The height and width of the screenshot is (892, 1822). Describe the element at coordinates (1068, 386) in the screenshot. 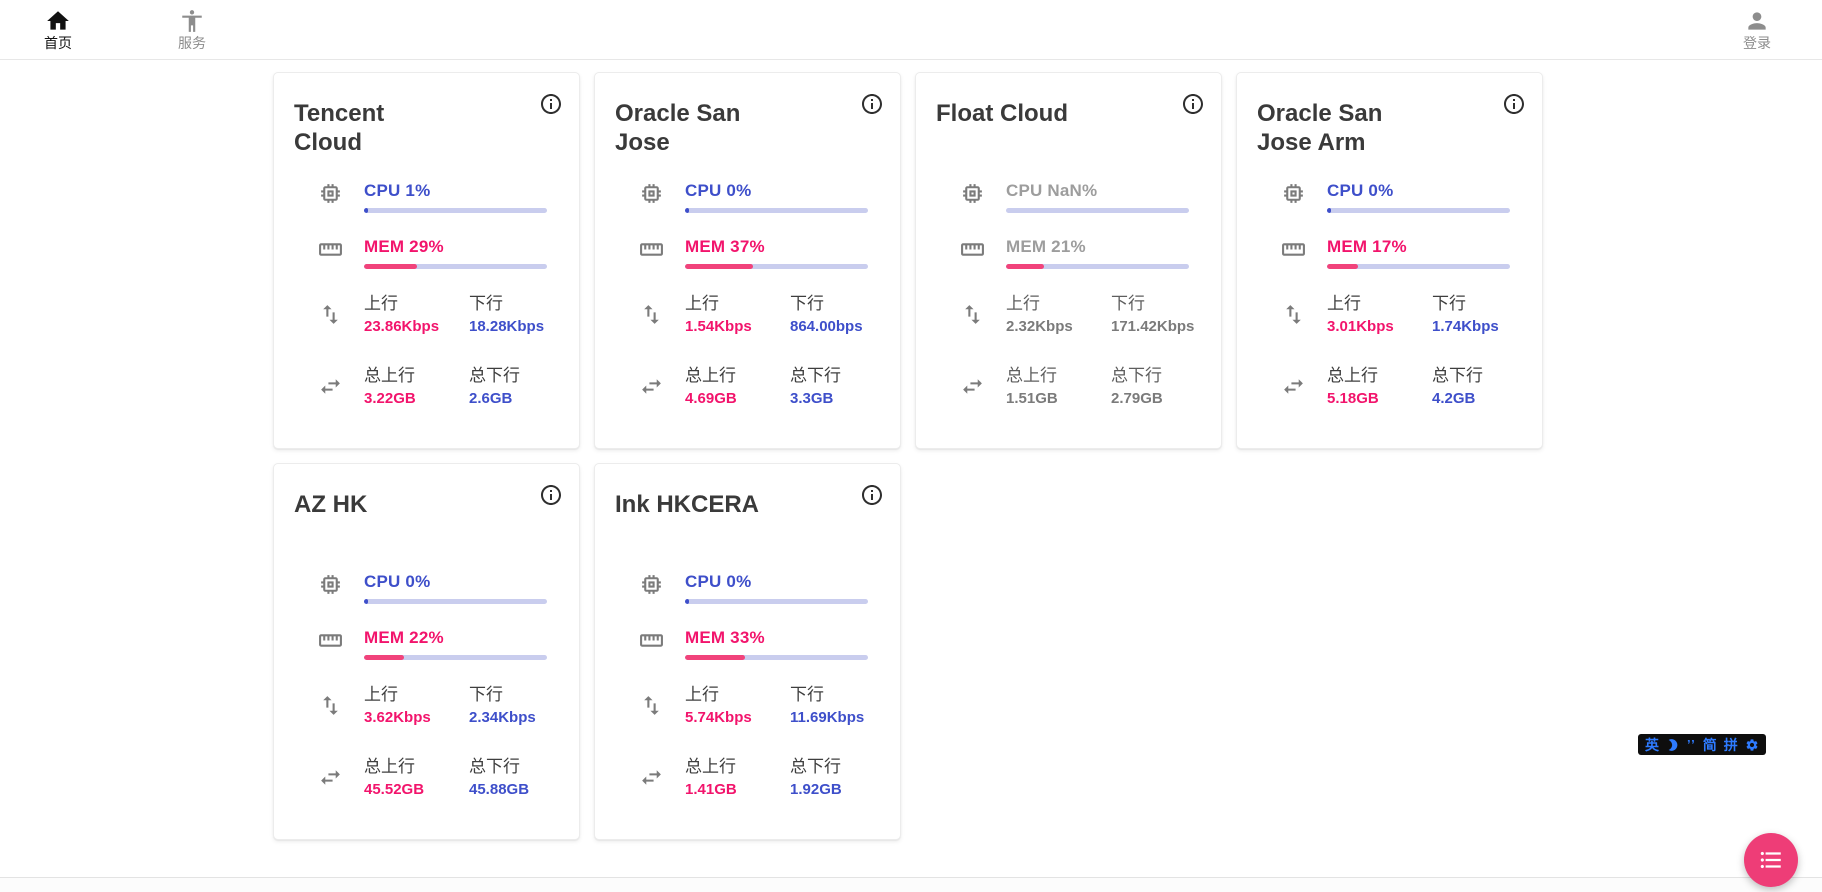

I see `net-total-row: 总上行 1.51GB 总下行 2.79GB` at that location.